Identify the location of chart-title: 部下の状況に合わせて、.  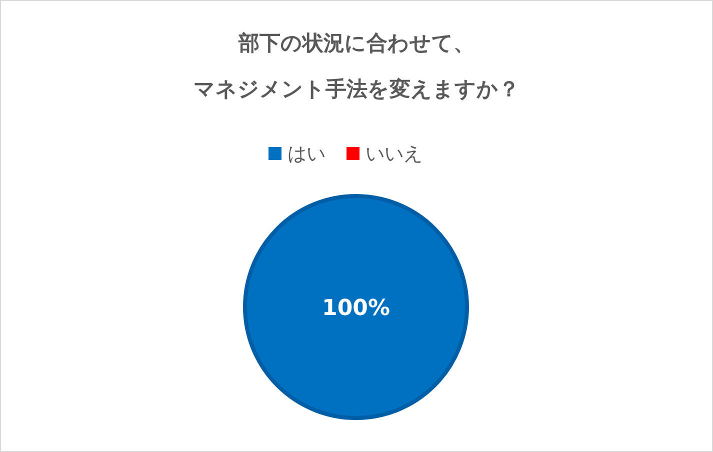
(356, 43).